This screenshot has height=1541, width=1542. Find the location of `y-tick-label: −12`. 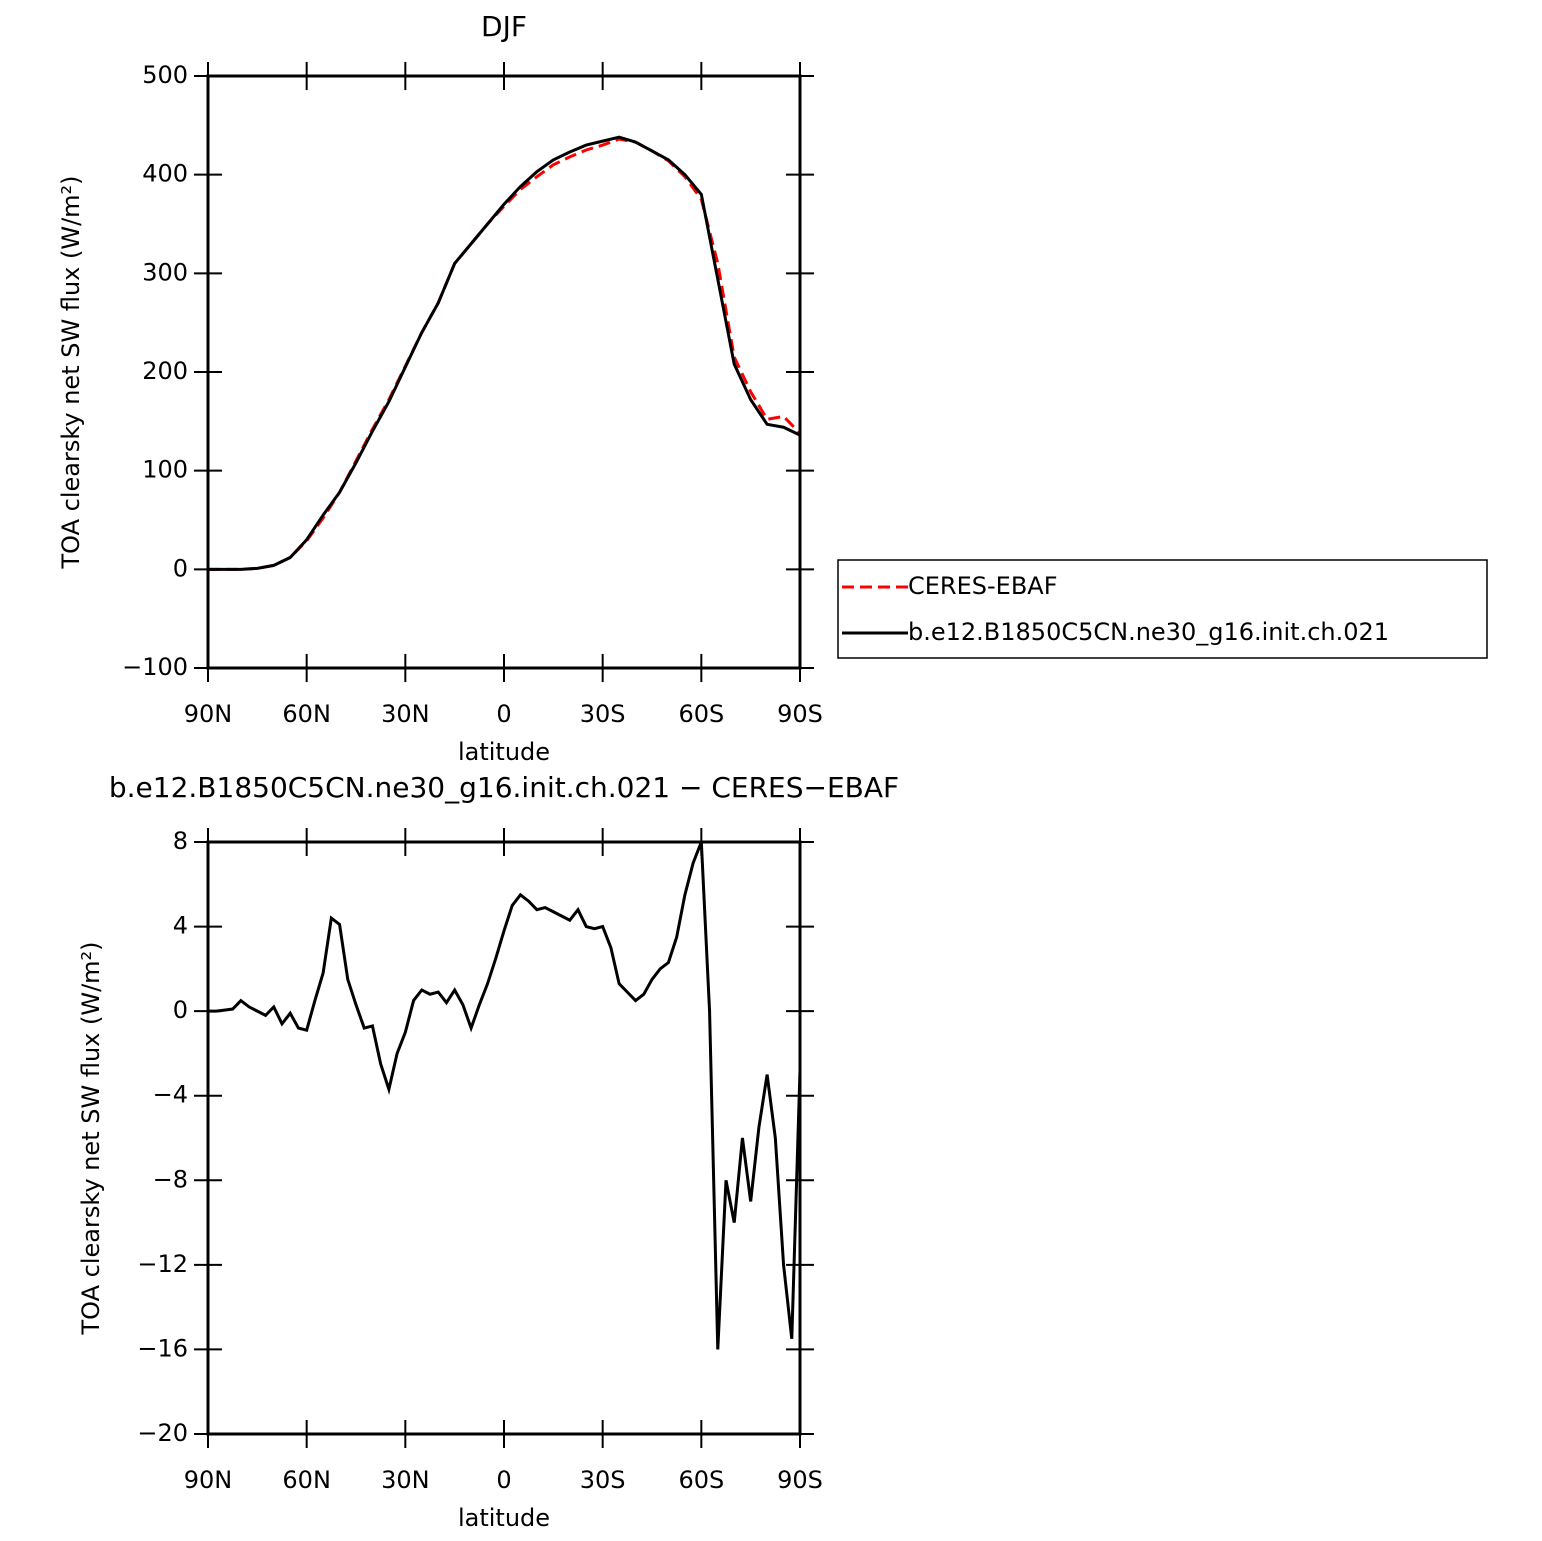

y-tick-label: −12 is located at coordinates (162, 1264).